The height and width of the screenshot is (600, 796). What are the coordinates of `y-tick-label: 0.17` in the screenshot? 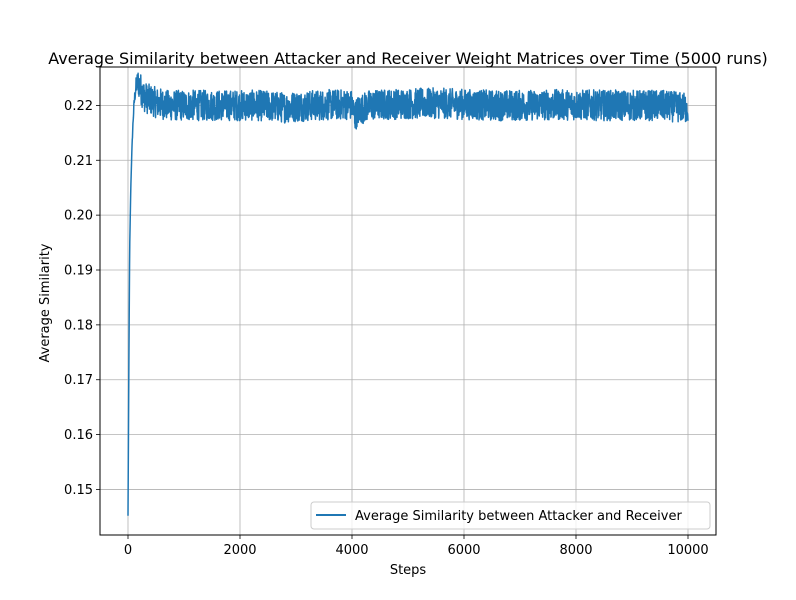 It's located at (78, 380).